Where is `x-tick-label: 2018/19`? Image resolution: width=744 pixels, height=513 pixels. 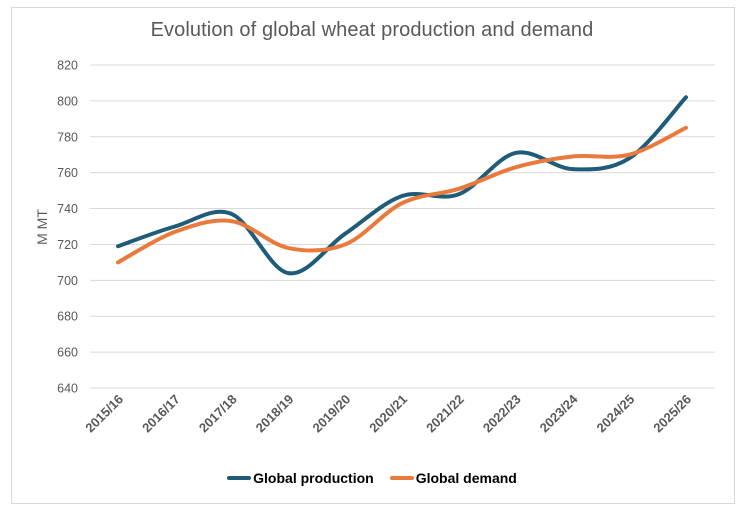
x-tick-label: 2018/19 is located at coordinates (275, 414).